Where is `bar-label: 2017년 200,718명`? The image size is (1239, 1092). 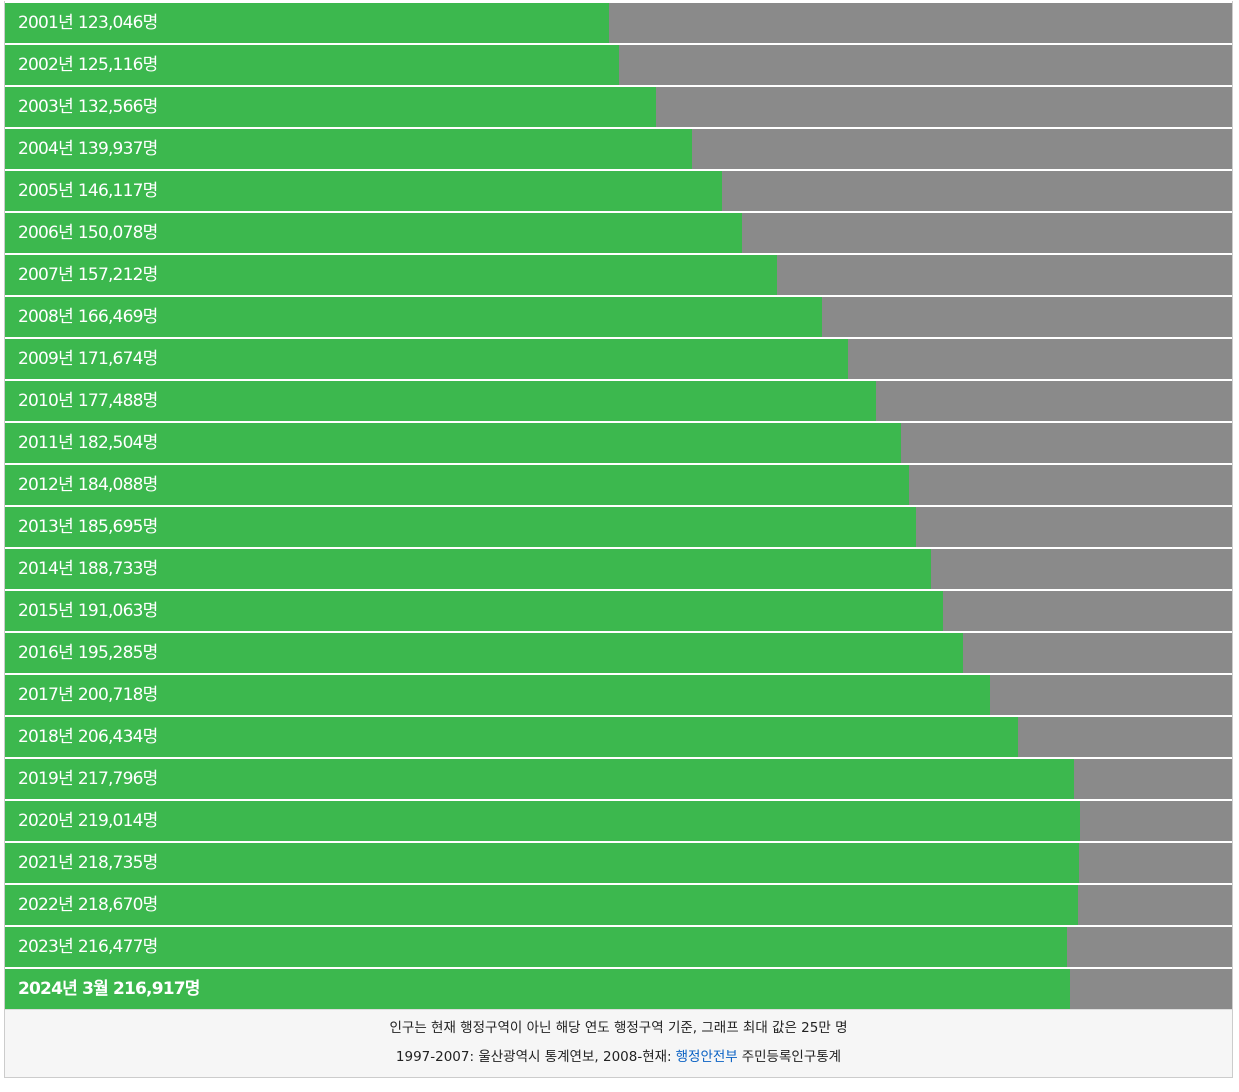
bar-label: 2017년 200,718명 is located at coordinates (88, 695).